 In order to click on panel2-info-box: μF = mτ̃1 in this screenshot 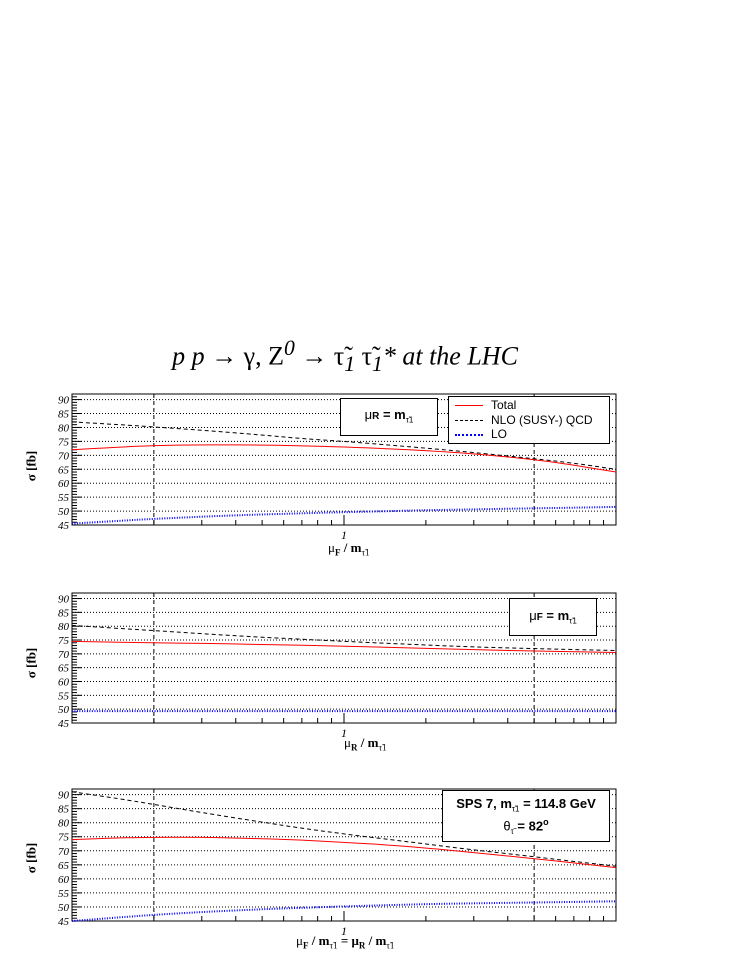, I will do `click(553, 617)`.